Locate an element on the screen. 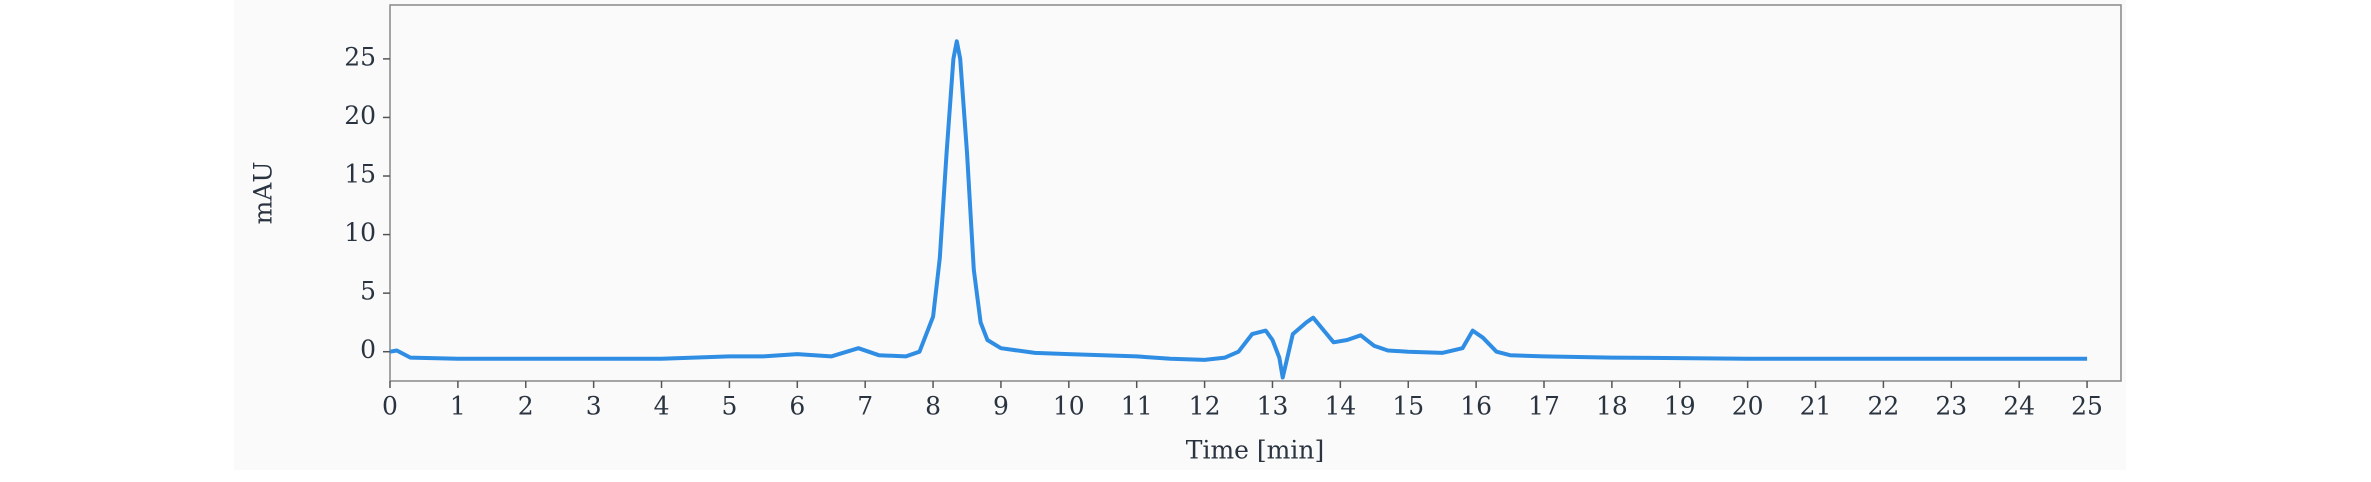 This screenshot has height=482, width=2371. x-tick-label: 1 is located at coordinates (458, 406).